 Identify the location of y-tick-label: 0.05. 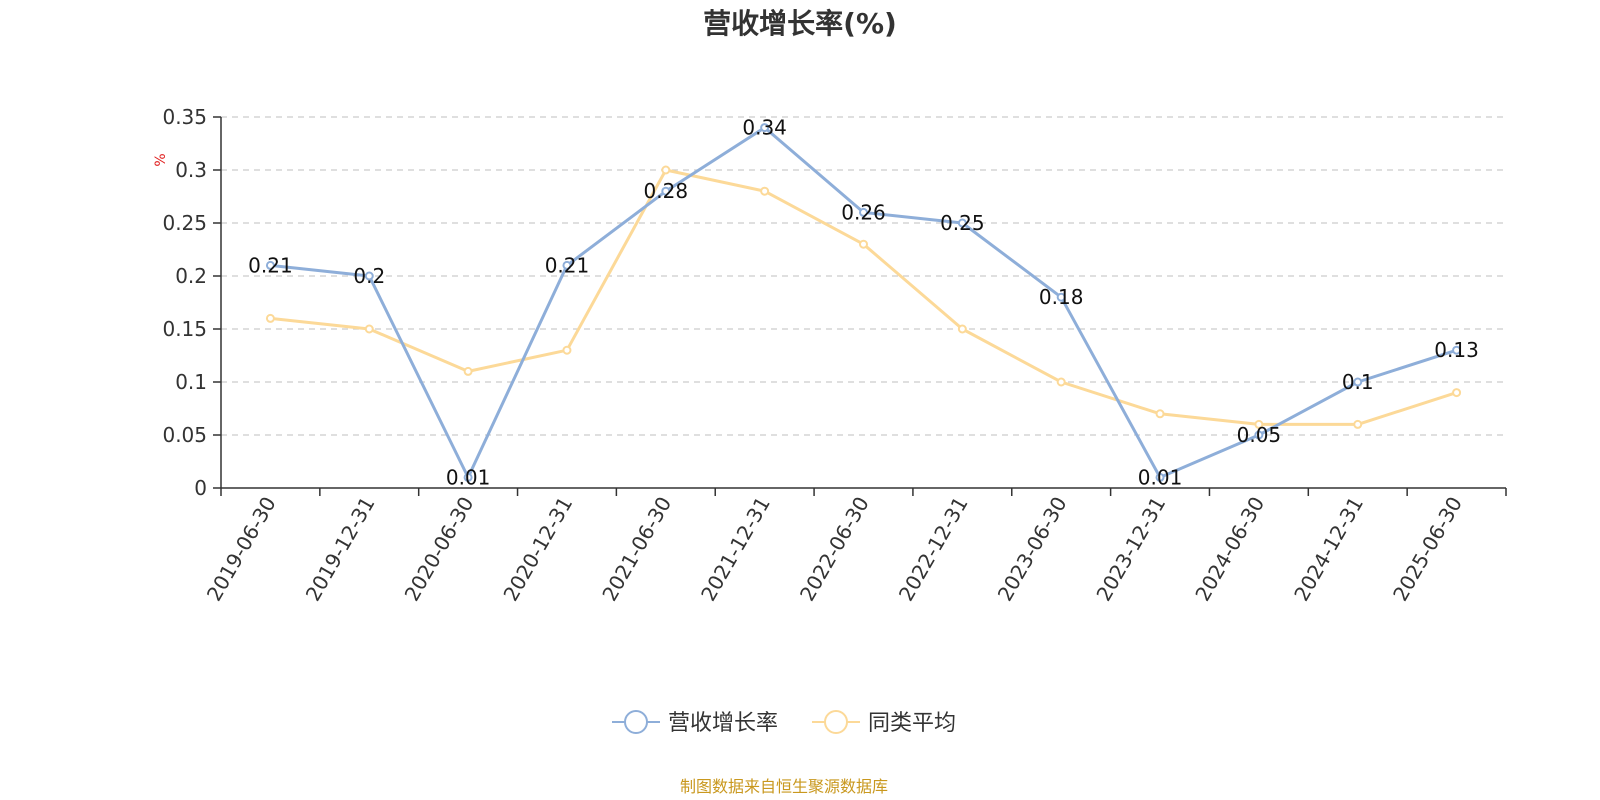
(184, 435).